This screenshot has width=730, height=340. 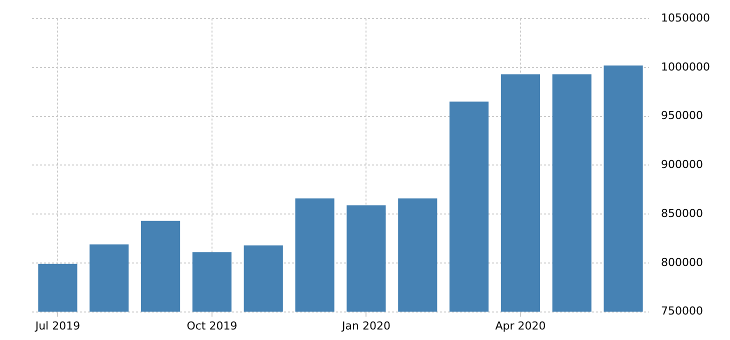 I want to click on y-tick-label: 800000, so click(x=682, y=262).